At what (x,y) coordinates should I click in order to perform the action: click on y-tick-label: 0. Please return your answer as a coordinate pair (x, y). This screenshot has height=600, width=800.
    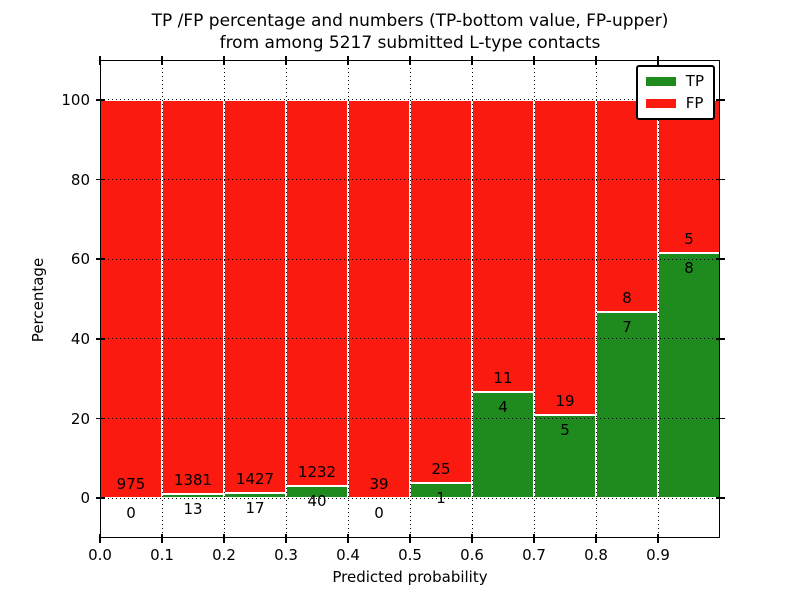
    Looking at the image, I should click on (85, 498).